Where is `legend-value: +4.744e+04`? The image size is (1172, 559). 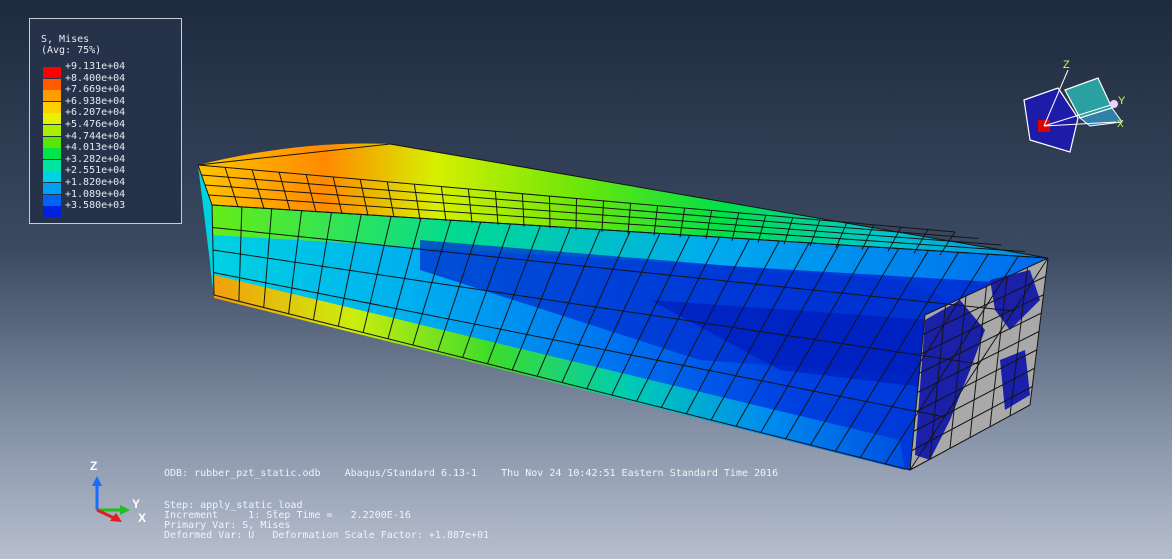
legend-value: +4.744e+04 is located at coordinates (95, 136).